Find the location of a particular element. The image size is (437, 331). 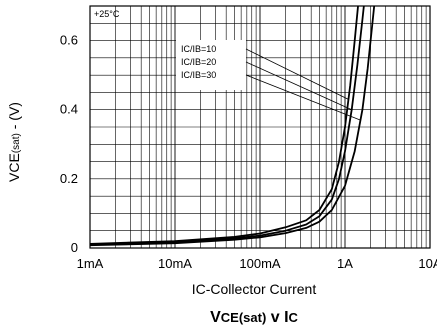

y-tick-label: 0.2 is located at coordinates (69, 178).